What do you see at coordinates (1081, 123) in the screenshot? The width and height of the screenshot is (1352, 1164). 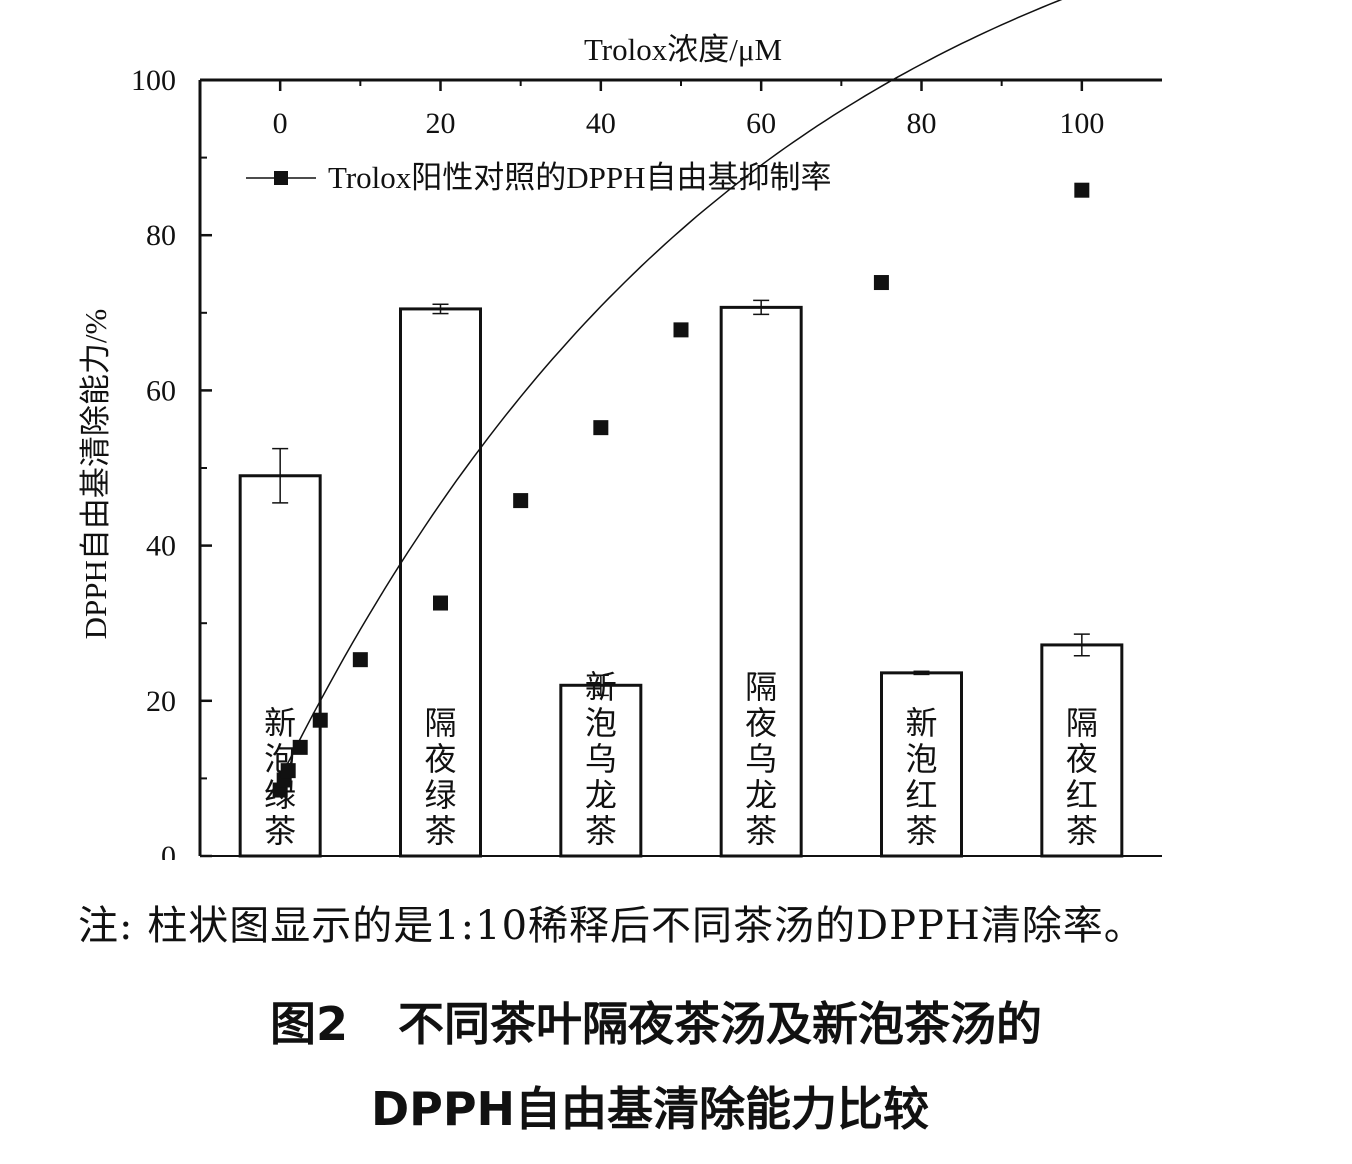 I see `x-tick-label: 100` at bounding box center [1081, 123].